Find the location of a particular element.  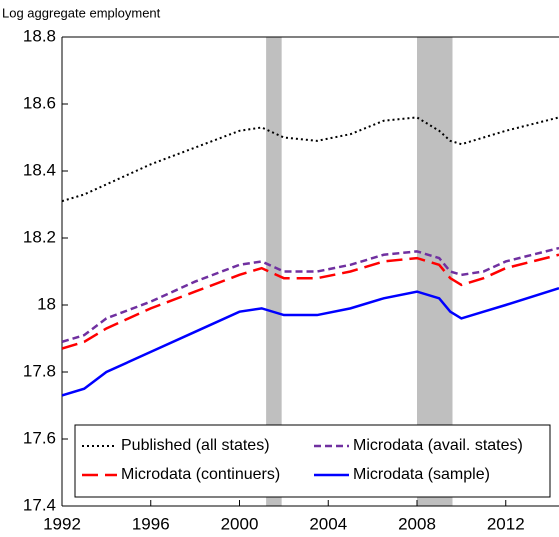

x-tick-label: 2004 is located at coordinates (328, 523).